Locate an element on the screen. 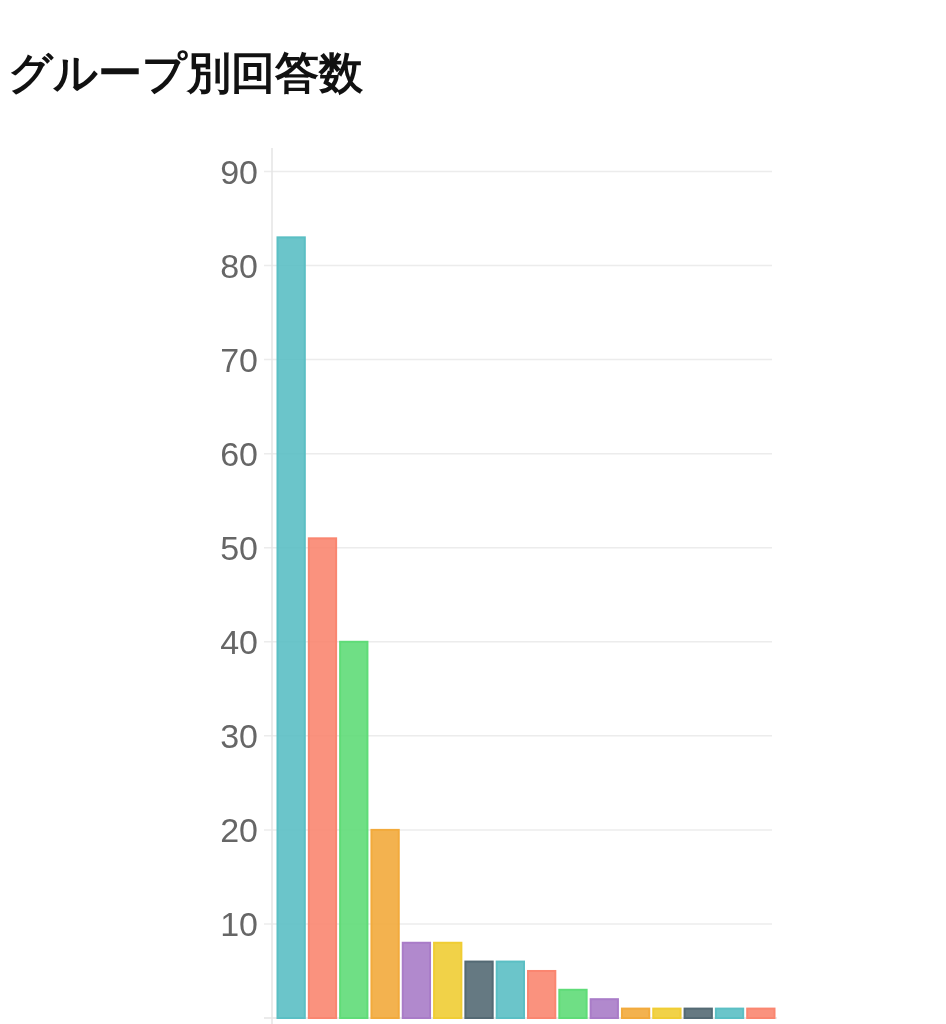 Image resolution: width=946 pixels, height=1024 pixels. y-tick-label: 90 is located at coordinates (239, 171).